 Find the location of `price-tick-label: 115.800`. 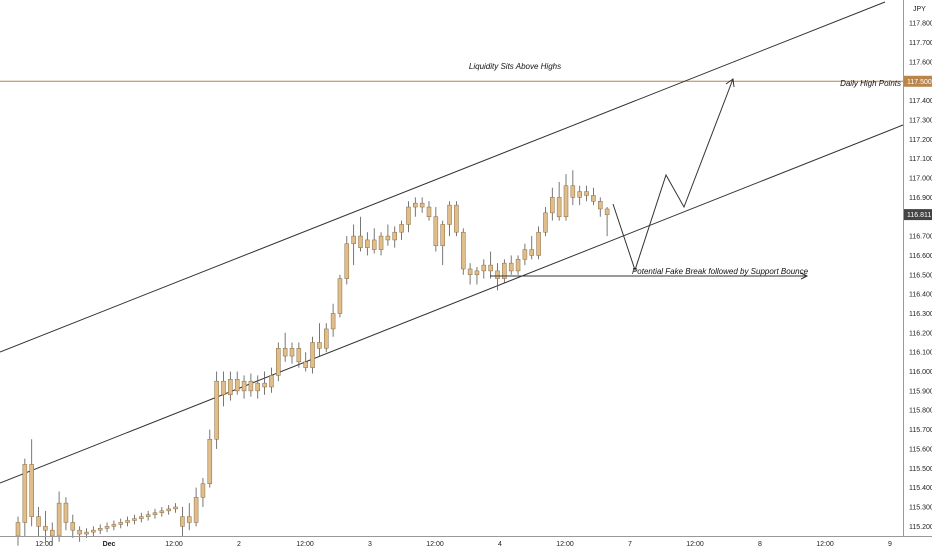

price-tick-label: 115.800 is located at coordinates (920, 411).